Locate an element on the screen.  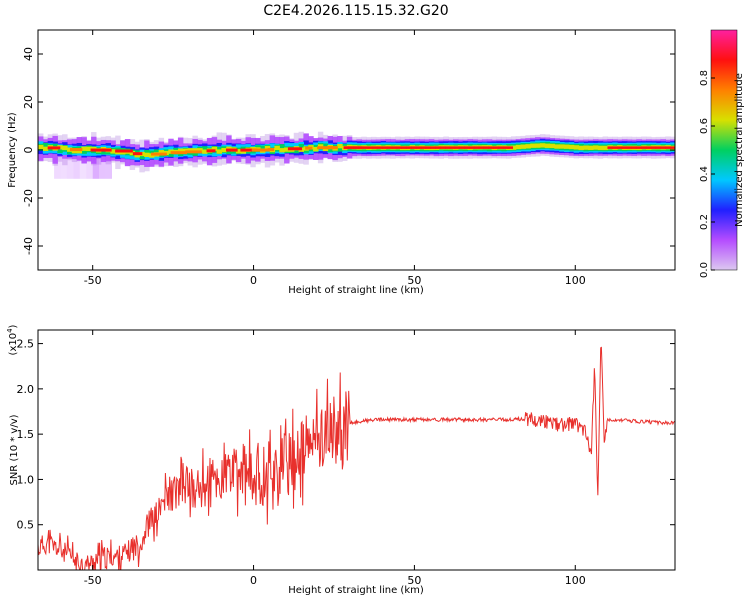
colorbar-tick-label: 0.0 is located at coordinates (704, 270).